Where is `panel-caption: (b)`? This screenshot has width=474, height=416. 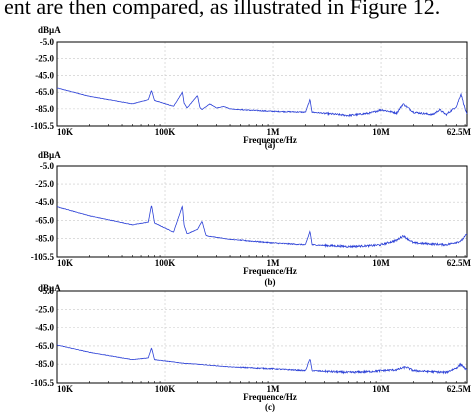
panel-caption: (b) is located at coordinates (270, 282).